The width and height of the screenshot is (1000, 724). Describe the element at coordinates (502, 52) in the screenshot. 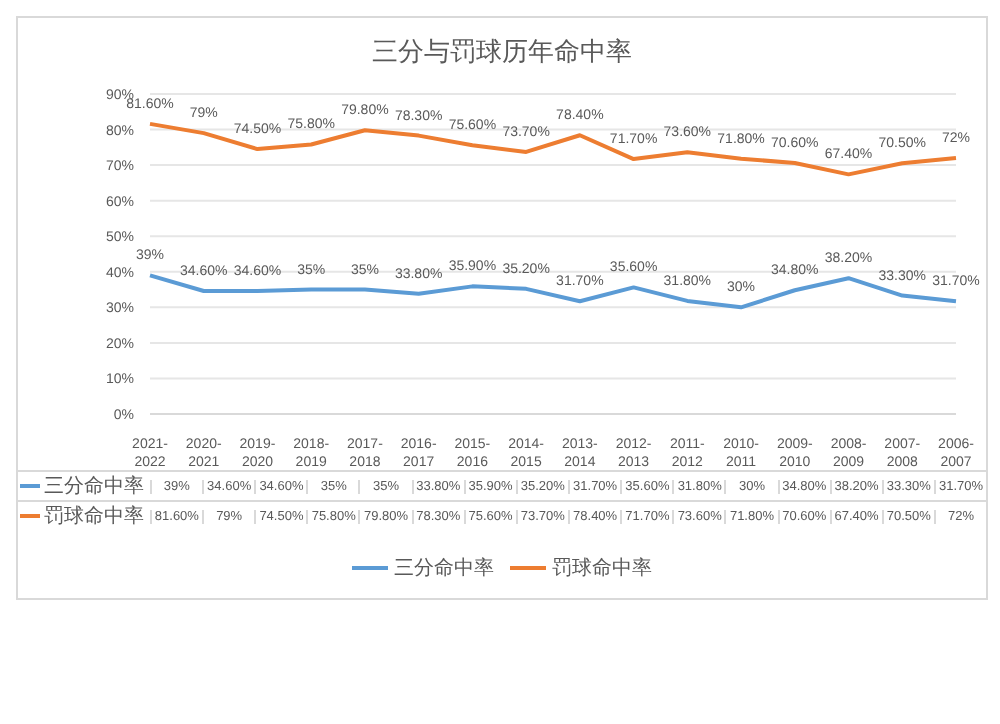

I see `chart-title: 三分与罚球历年命中率` at that location.